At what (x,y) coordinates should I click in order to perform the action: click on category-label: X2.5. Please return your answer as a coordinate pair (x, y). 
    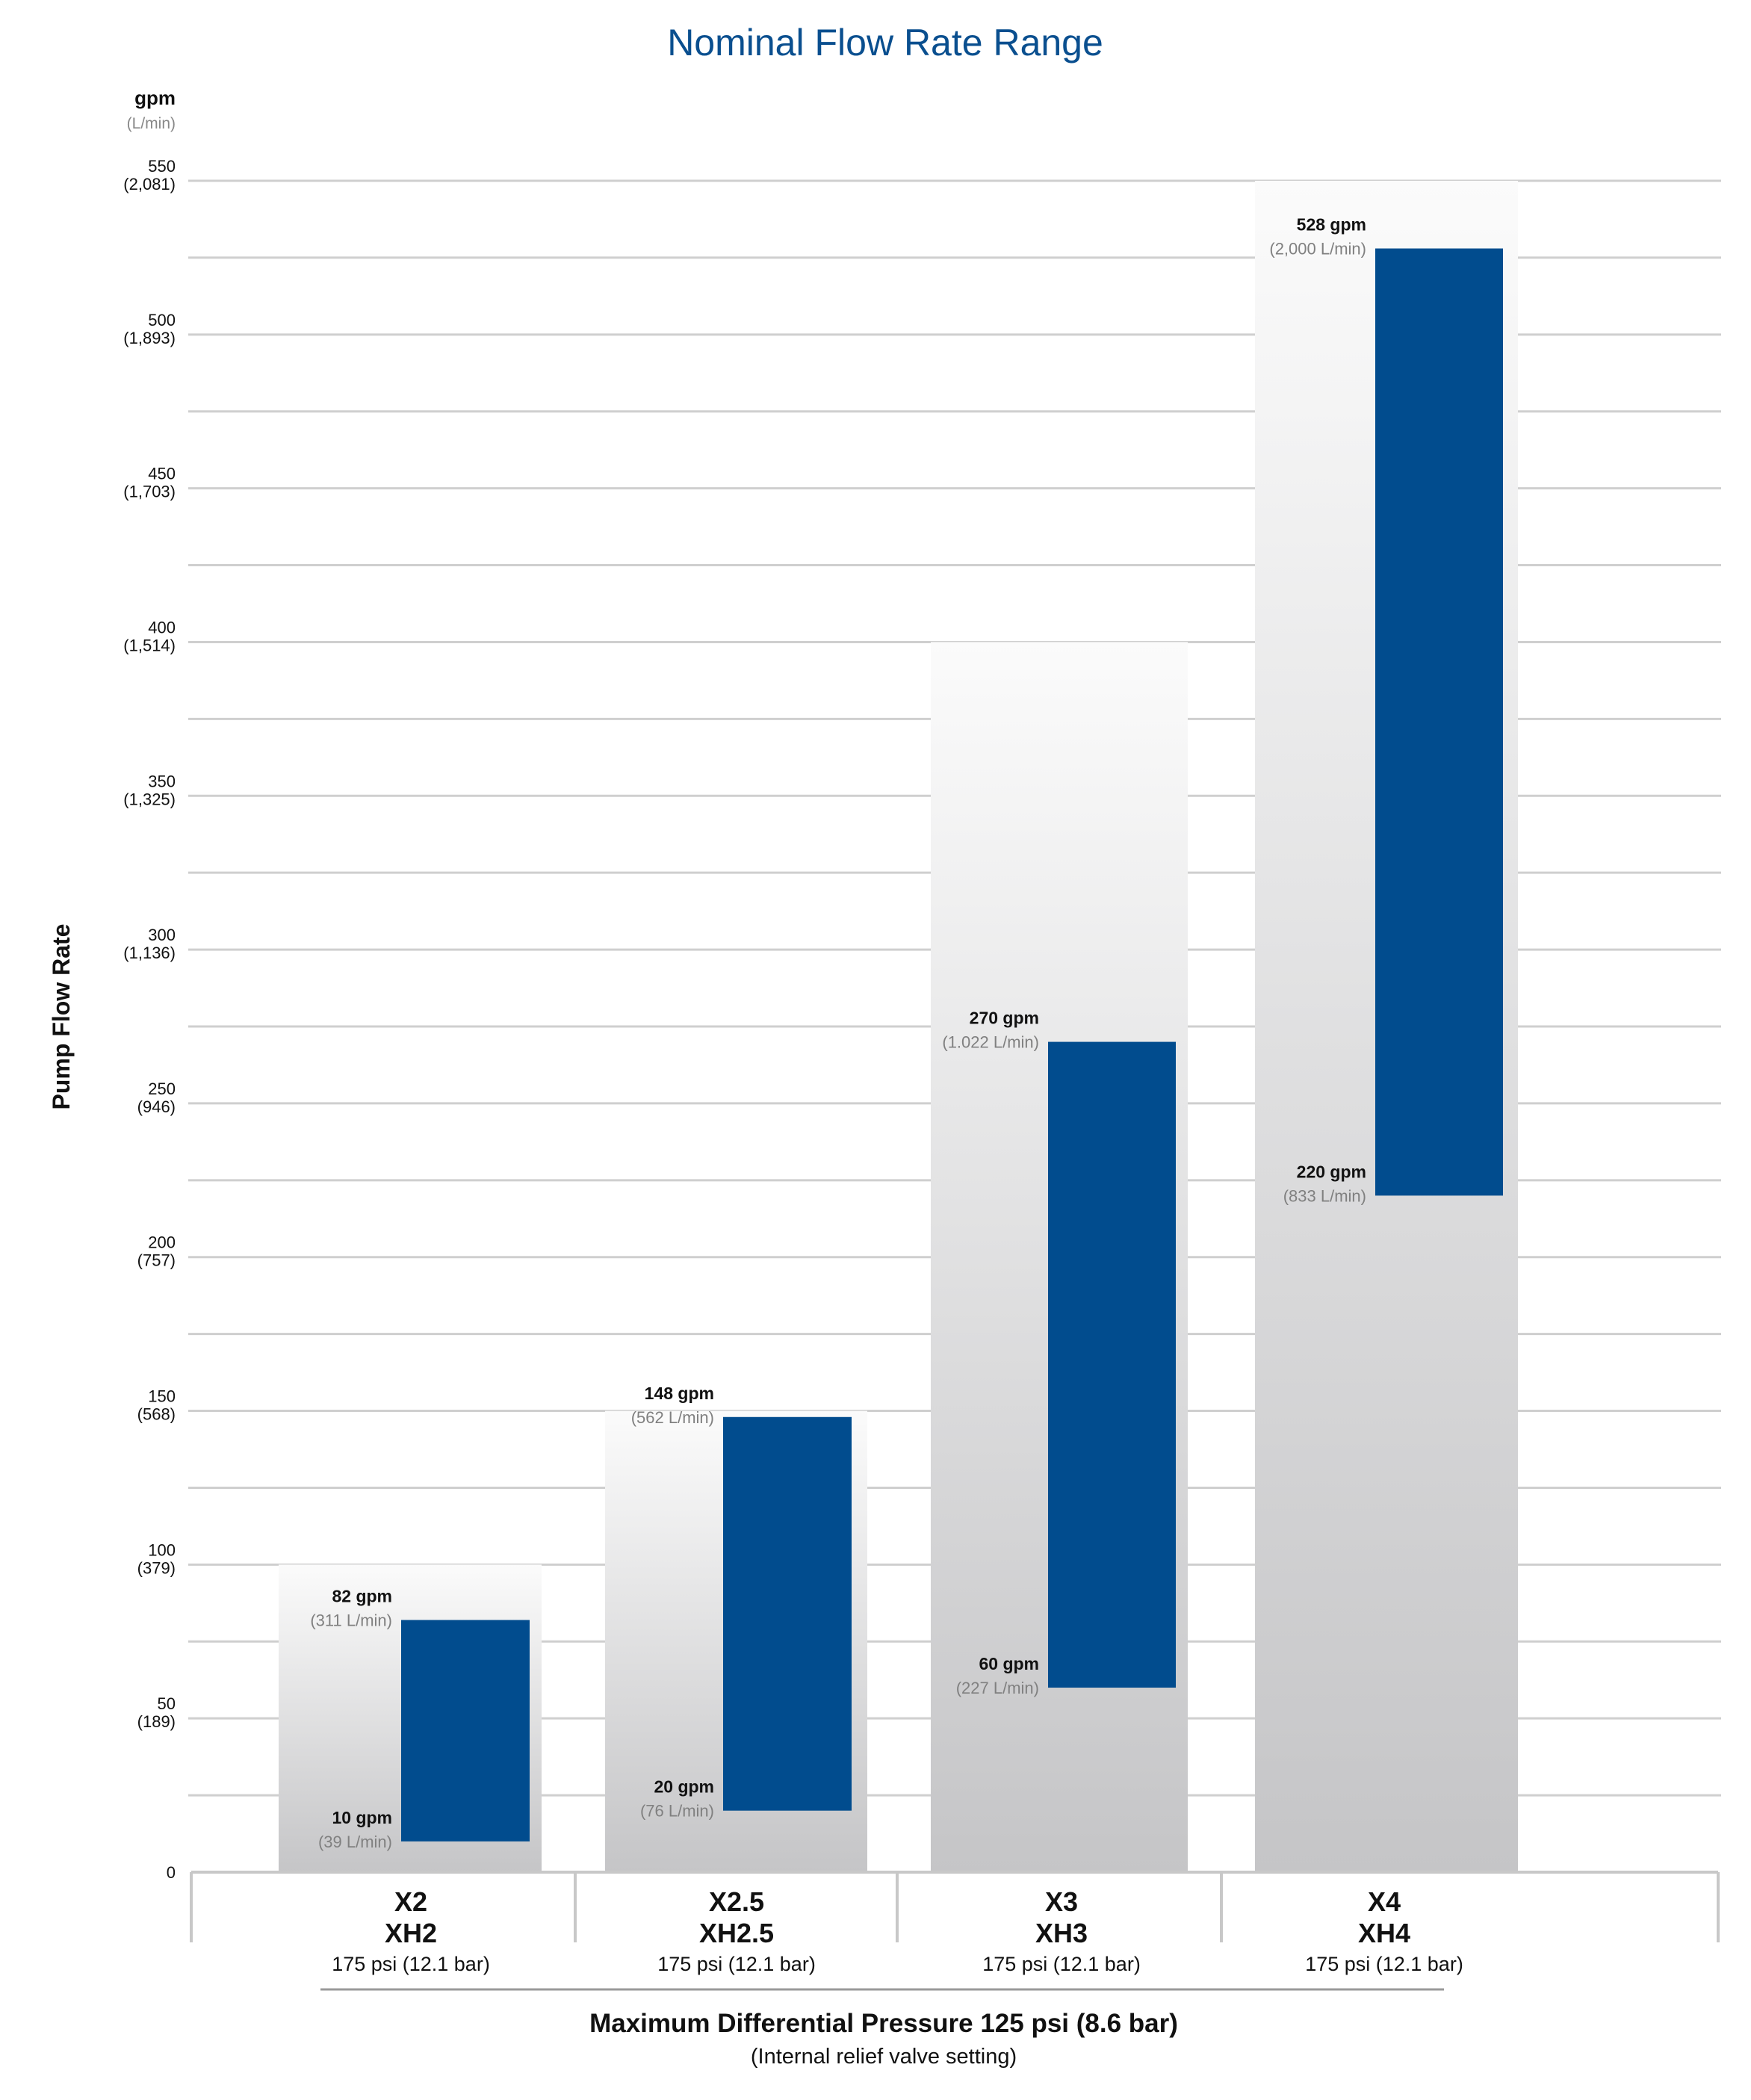
    Looking at the image, I should click on (736, 1901).